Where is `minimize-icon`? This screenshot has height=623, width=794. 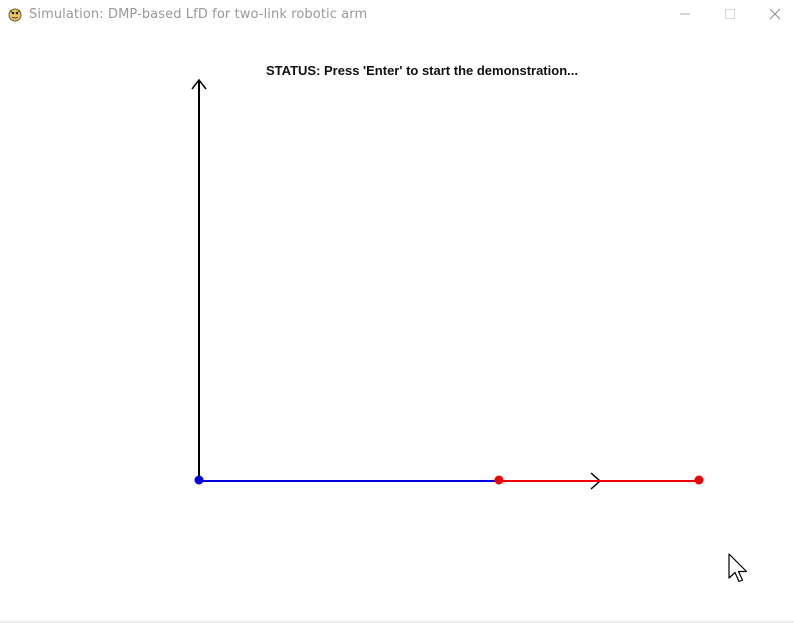
minimize-icon is located at coordinates (685, 14).